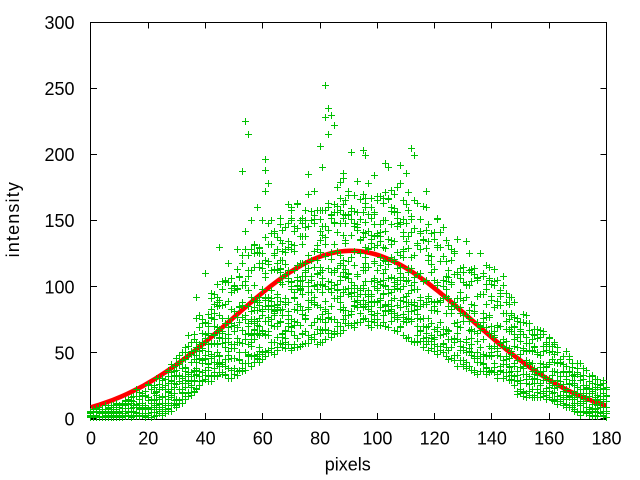 The width and height of the screenshot is (640, 480). I want to click on svg-text: 160, so click(549, 439).